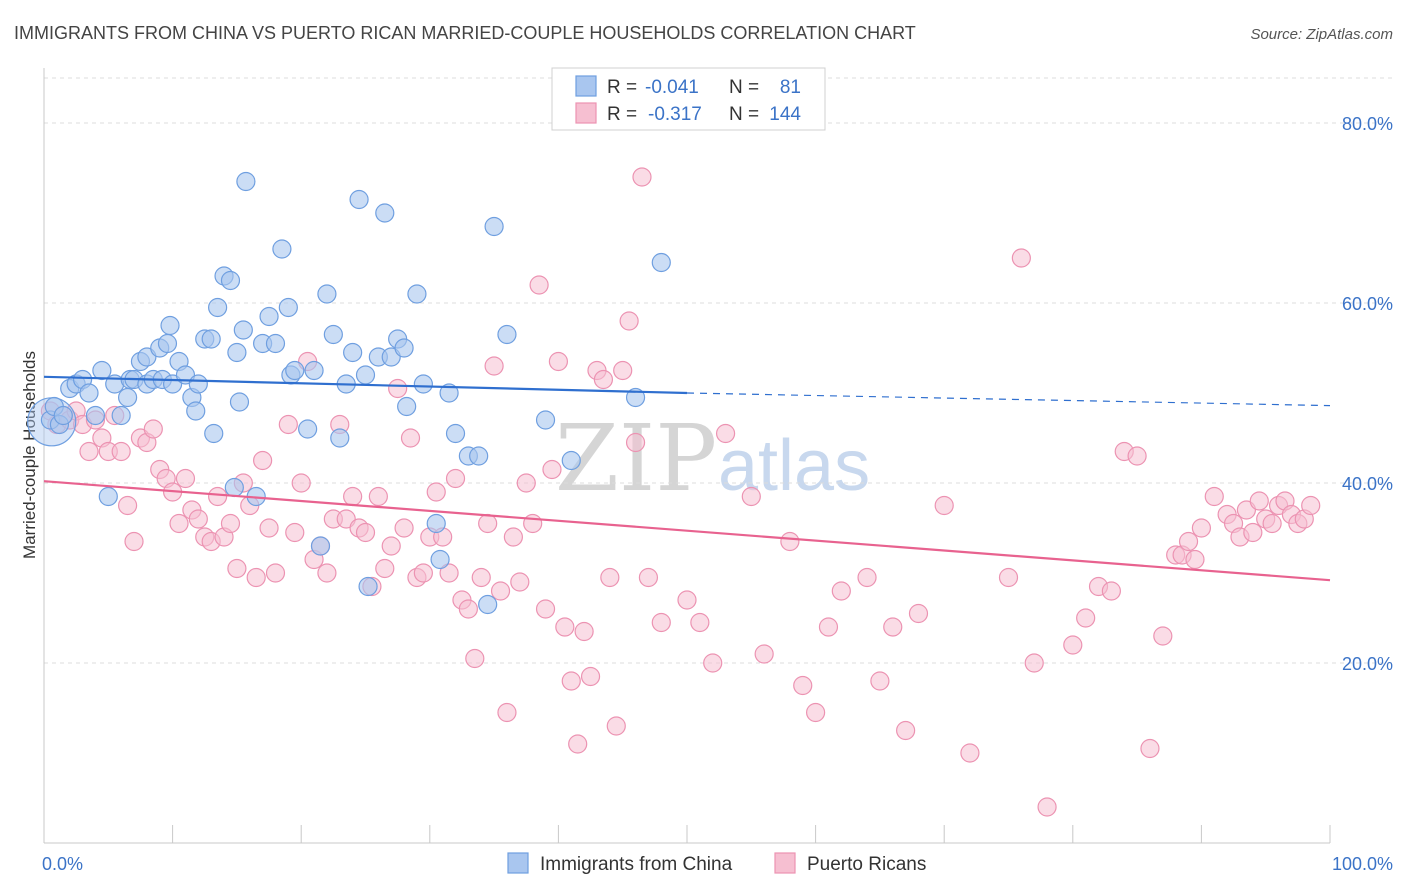  What do you see at coordinates (586, 113) in the screenshot?
I see `legend-swatch-pink` at bounding box center [586, 113].